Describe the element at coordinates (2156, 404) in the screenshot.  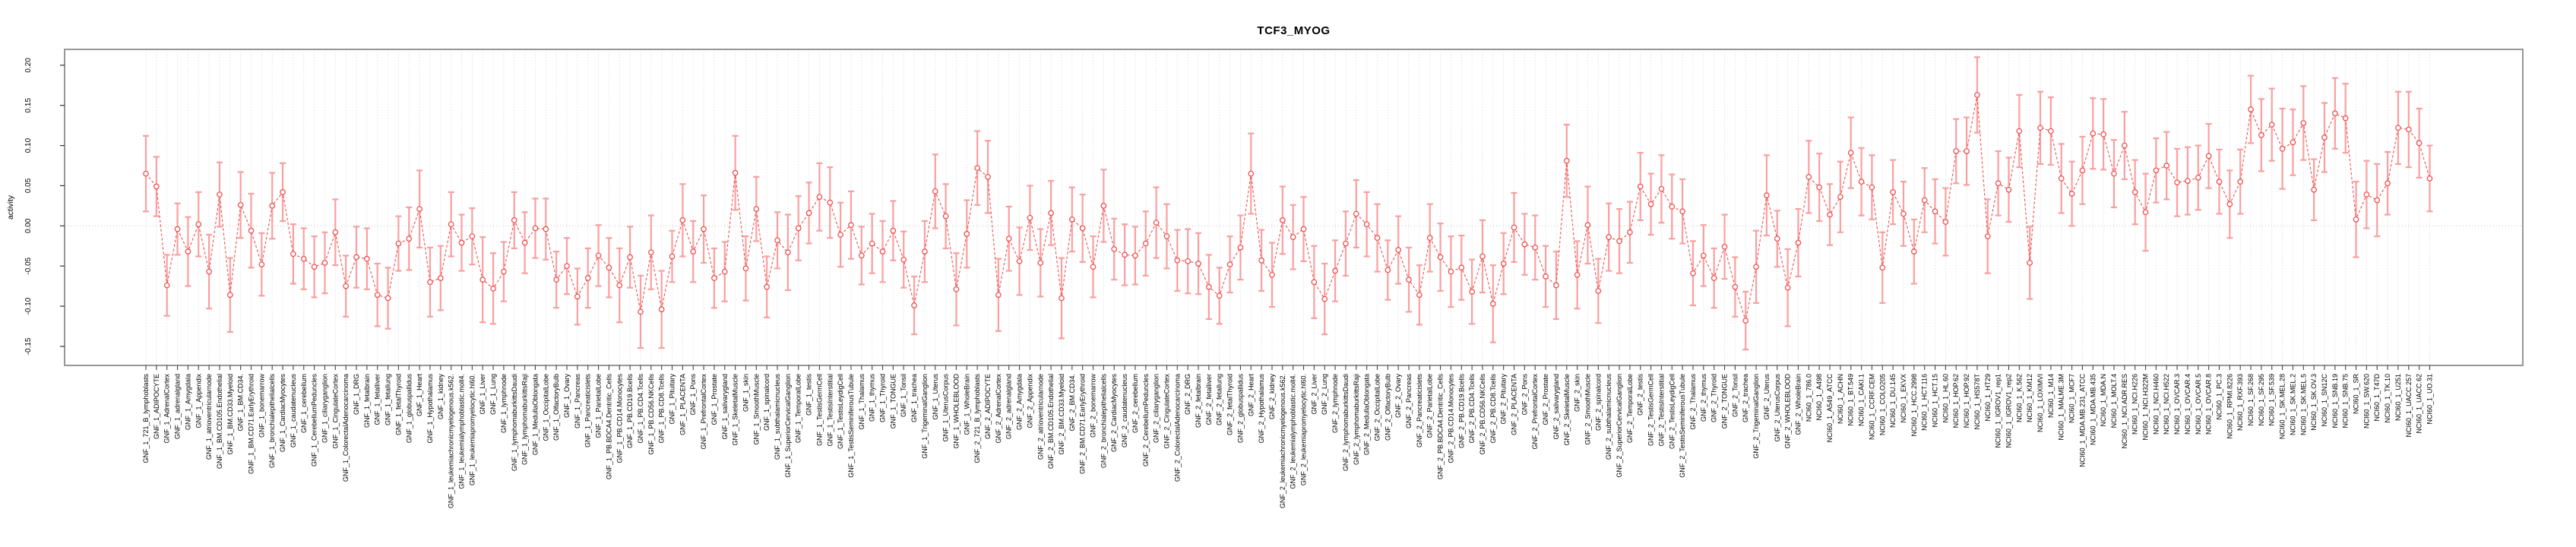
I see `x-axis-label: NCI60_1_NCI.H460` at that location.